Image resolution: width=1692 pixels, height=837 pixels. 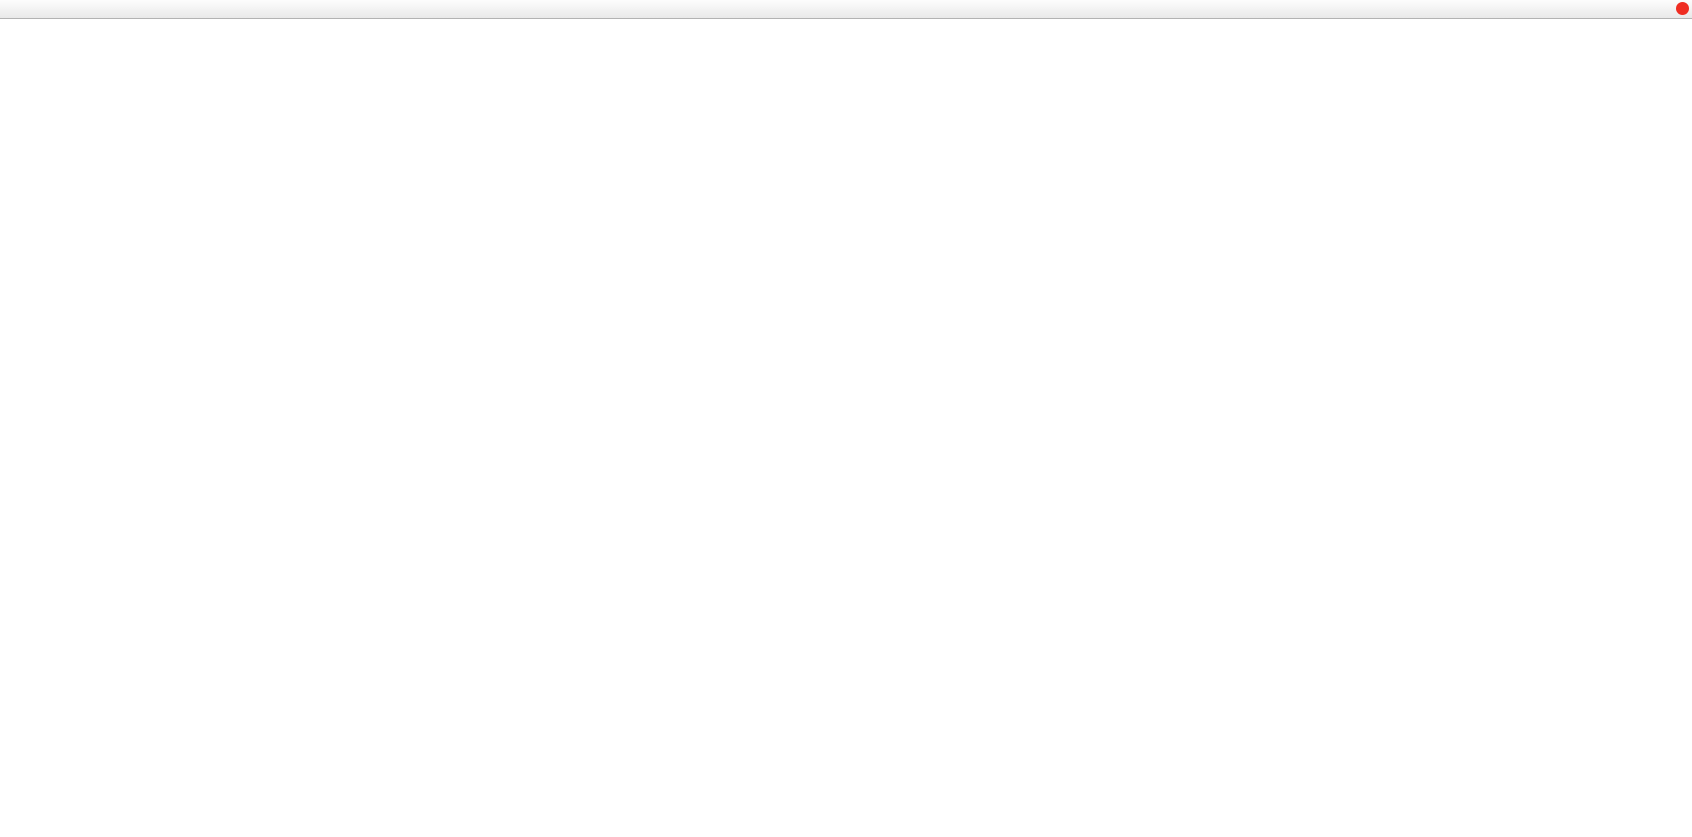 What do you see at coordinates (846, 9) in the screenshot?
I see `toolbar` at bounding box center [846, 9].